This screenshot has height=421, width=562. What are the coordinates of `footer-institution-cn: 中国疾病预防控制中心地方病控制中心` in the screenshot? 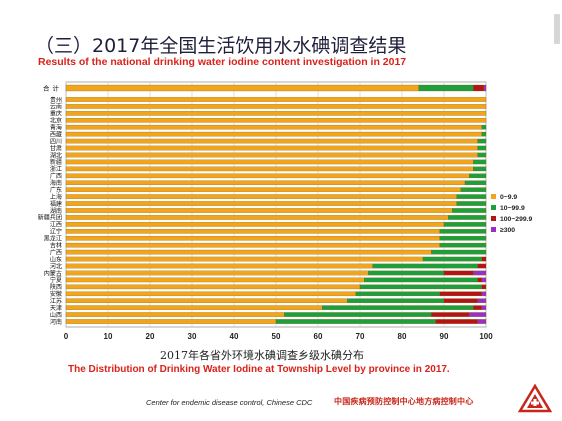 It's located at (404, 401).